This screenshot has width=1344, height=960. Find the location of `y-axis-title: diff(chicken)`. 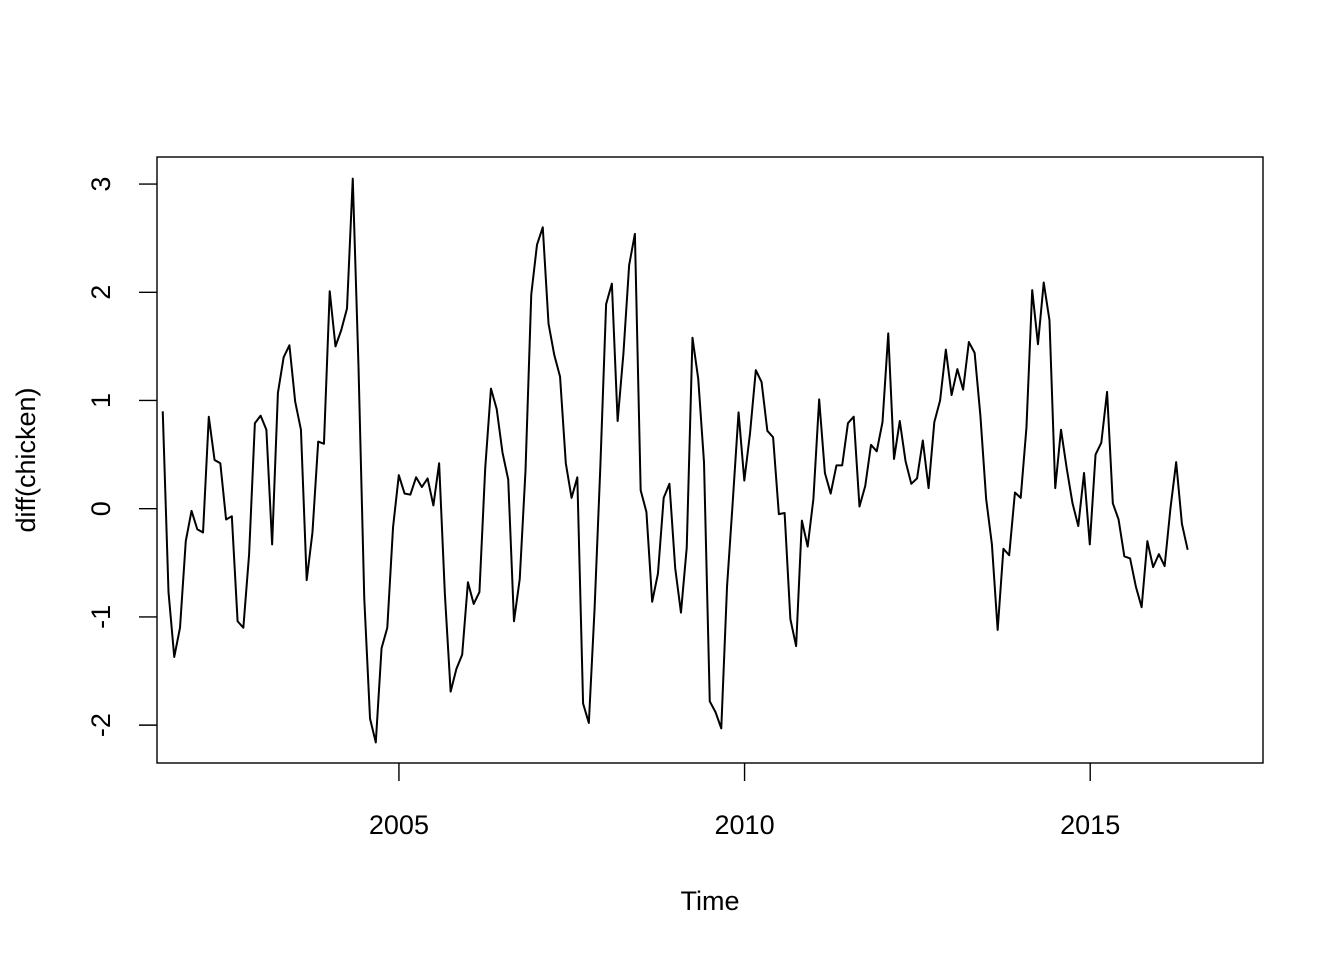

y-axis-title: diff(chicken) is located at coordinates (26, 459).